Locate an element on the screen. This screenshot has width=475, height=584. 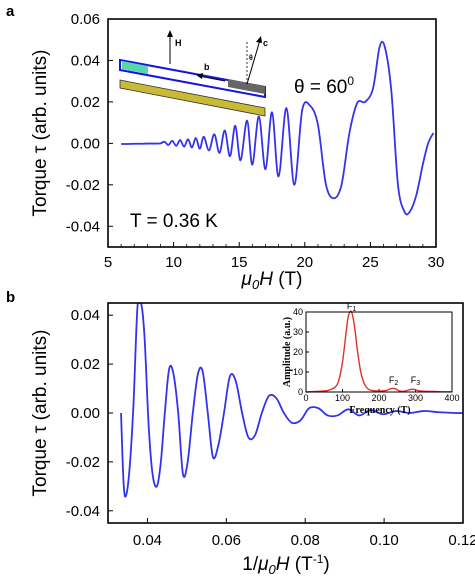
panel-b-xtick-label: 0.10 is located at coordinates (384, 540).